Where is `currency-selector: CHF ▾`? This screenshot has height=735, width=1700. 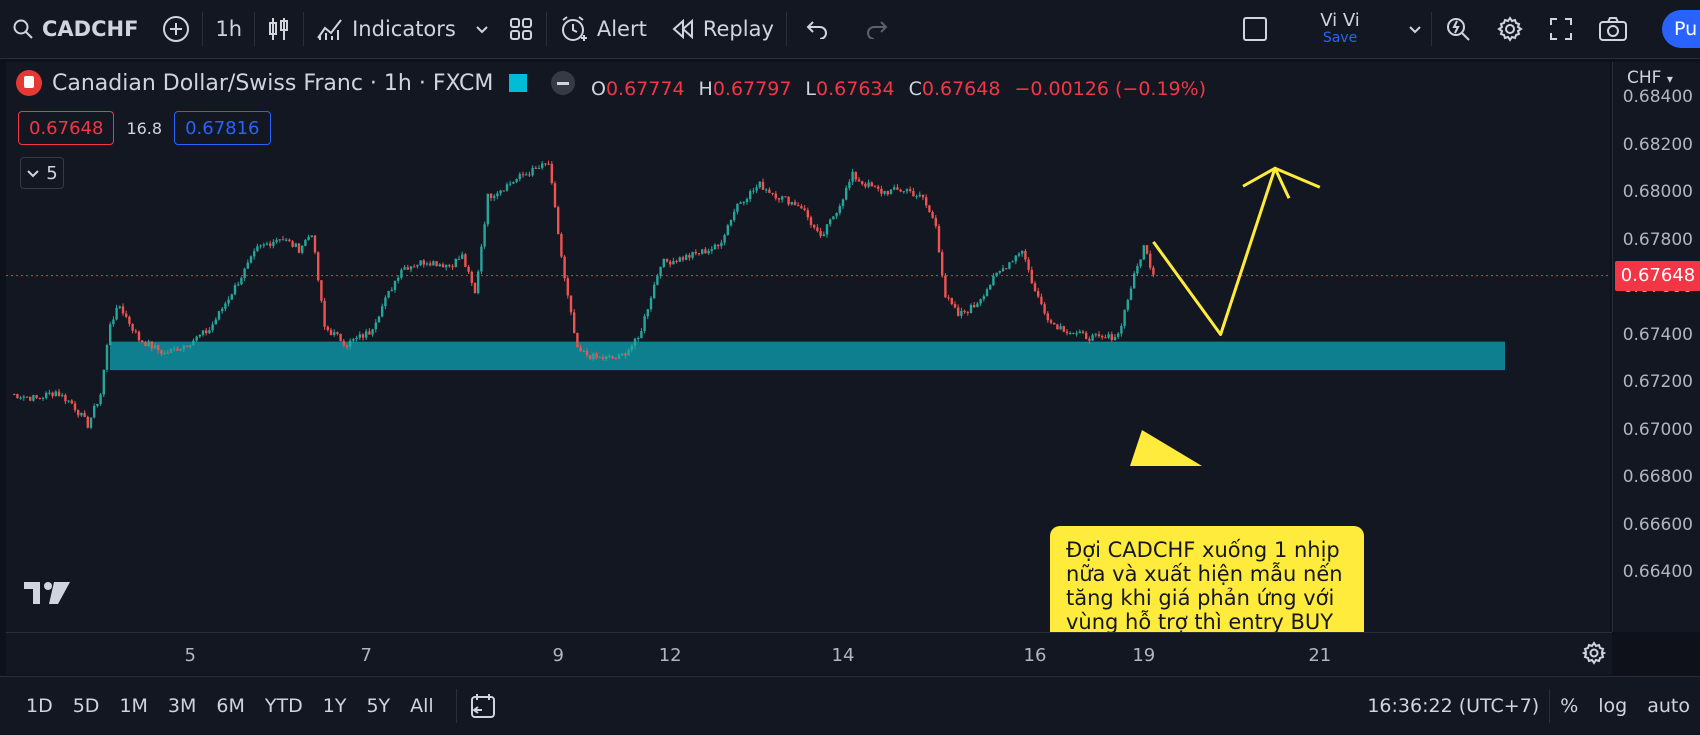 currency-selector: CHF ▾ is located at coordinates (1650, 78).